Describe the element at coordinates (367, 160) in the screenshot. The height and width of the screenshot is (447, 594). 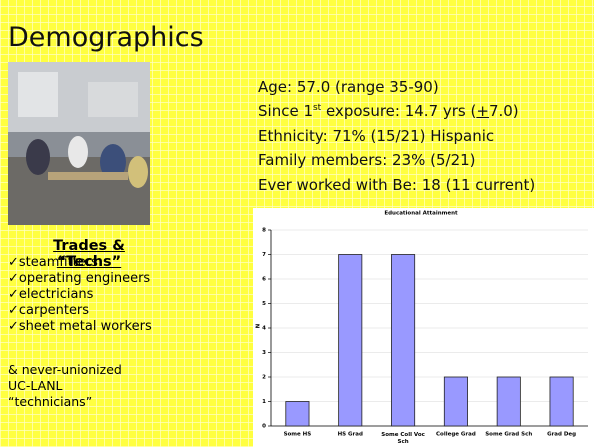
I see `stat-line: Family members: 23% (5/21)` at that location.